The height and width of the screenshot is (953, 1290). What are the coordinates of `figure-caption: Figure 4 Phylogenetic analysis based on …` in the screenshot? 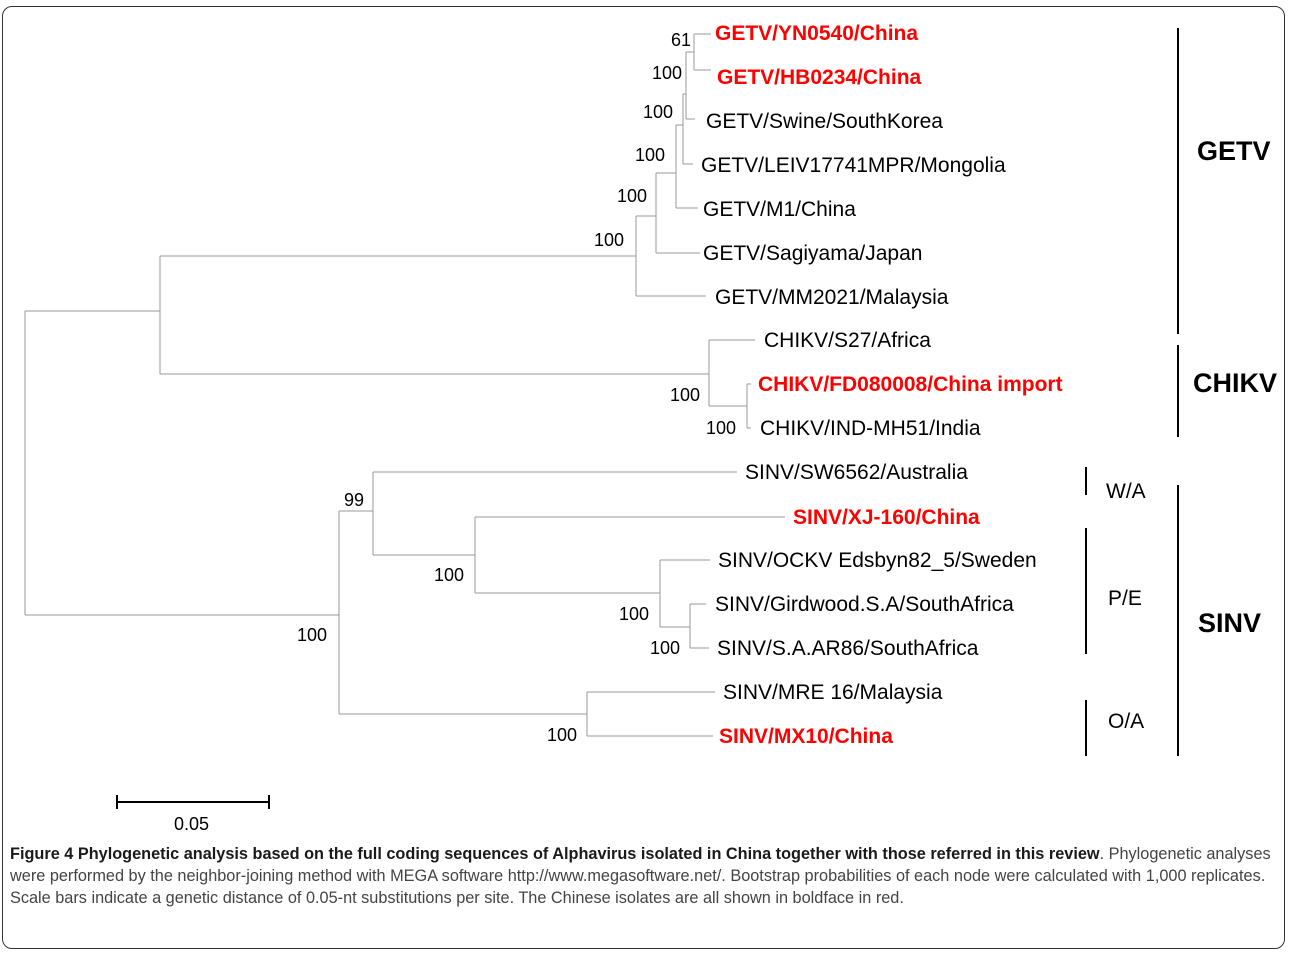 It's located at (644, 876).